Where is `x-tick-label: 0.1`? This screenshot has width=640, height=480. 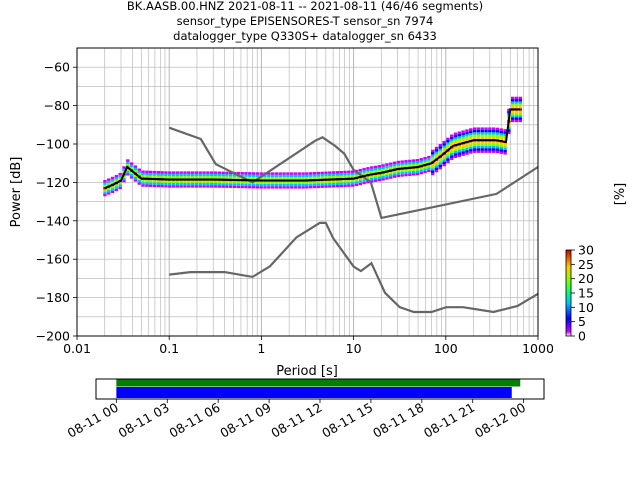
x-tick-label: 0.1 is located at coordinates (169, 348).